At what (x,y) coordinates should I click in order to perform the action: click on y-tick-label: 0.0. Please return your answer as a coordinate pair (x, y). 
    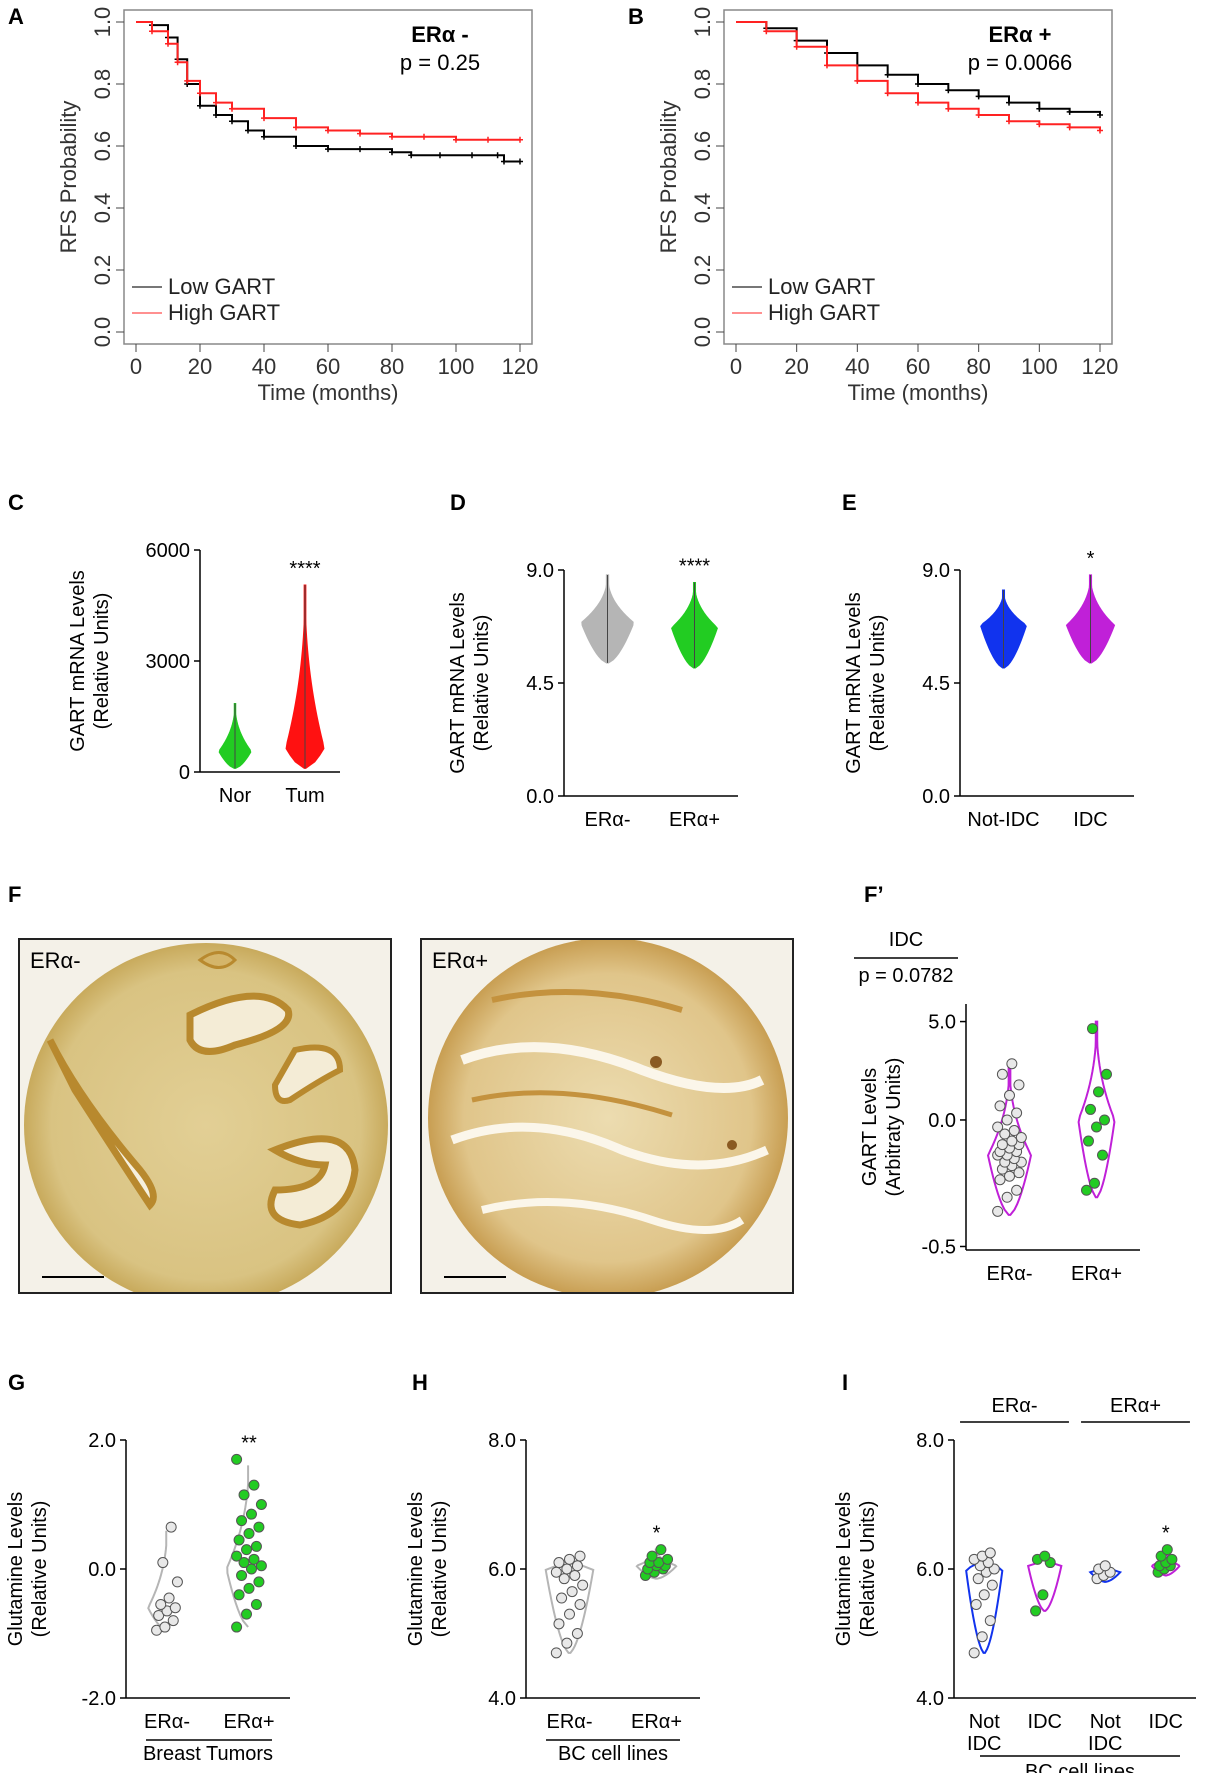
    Looking at the image, I should click on (936, 797).